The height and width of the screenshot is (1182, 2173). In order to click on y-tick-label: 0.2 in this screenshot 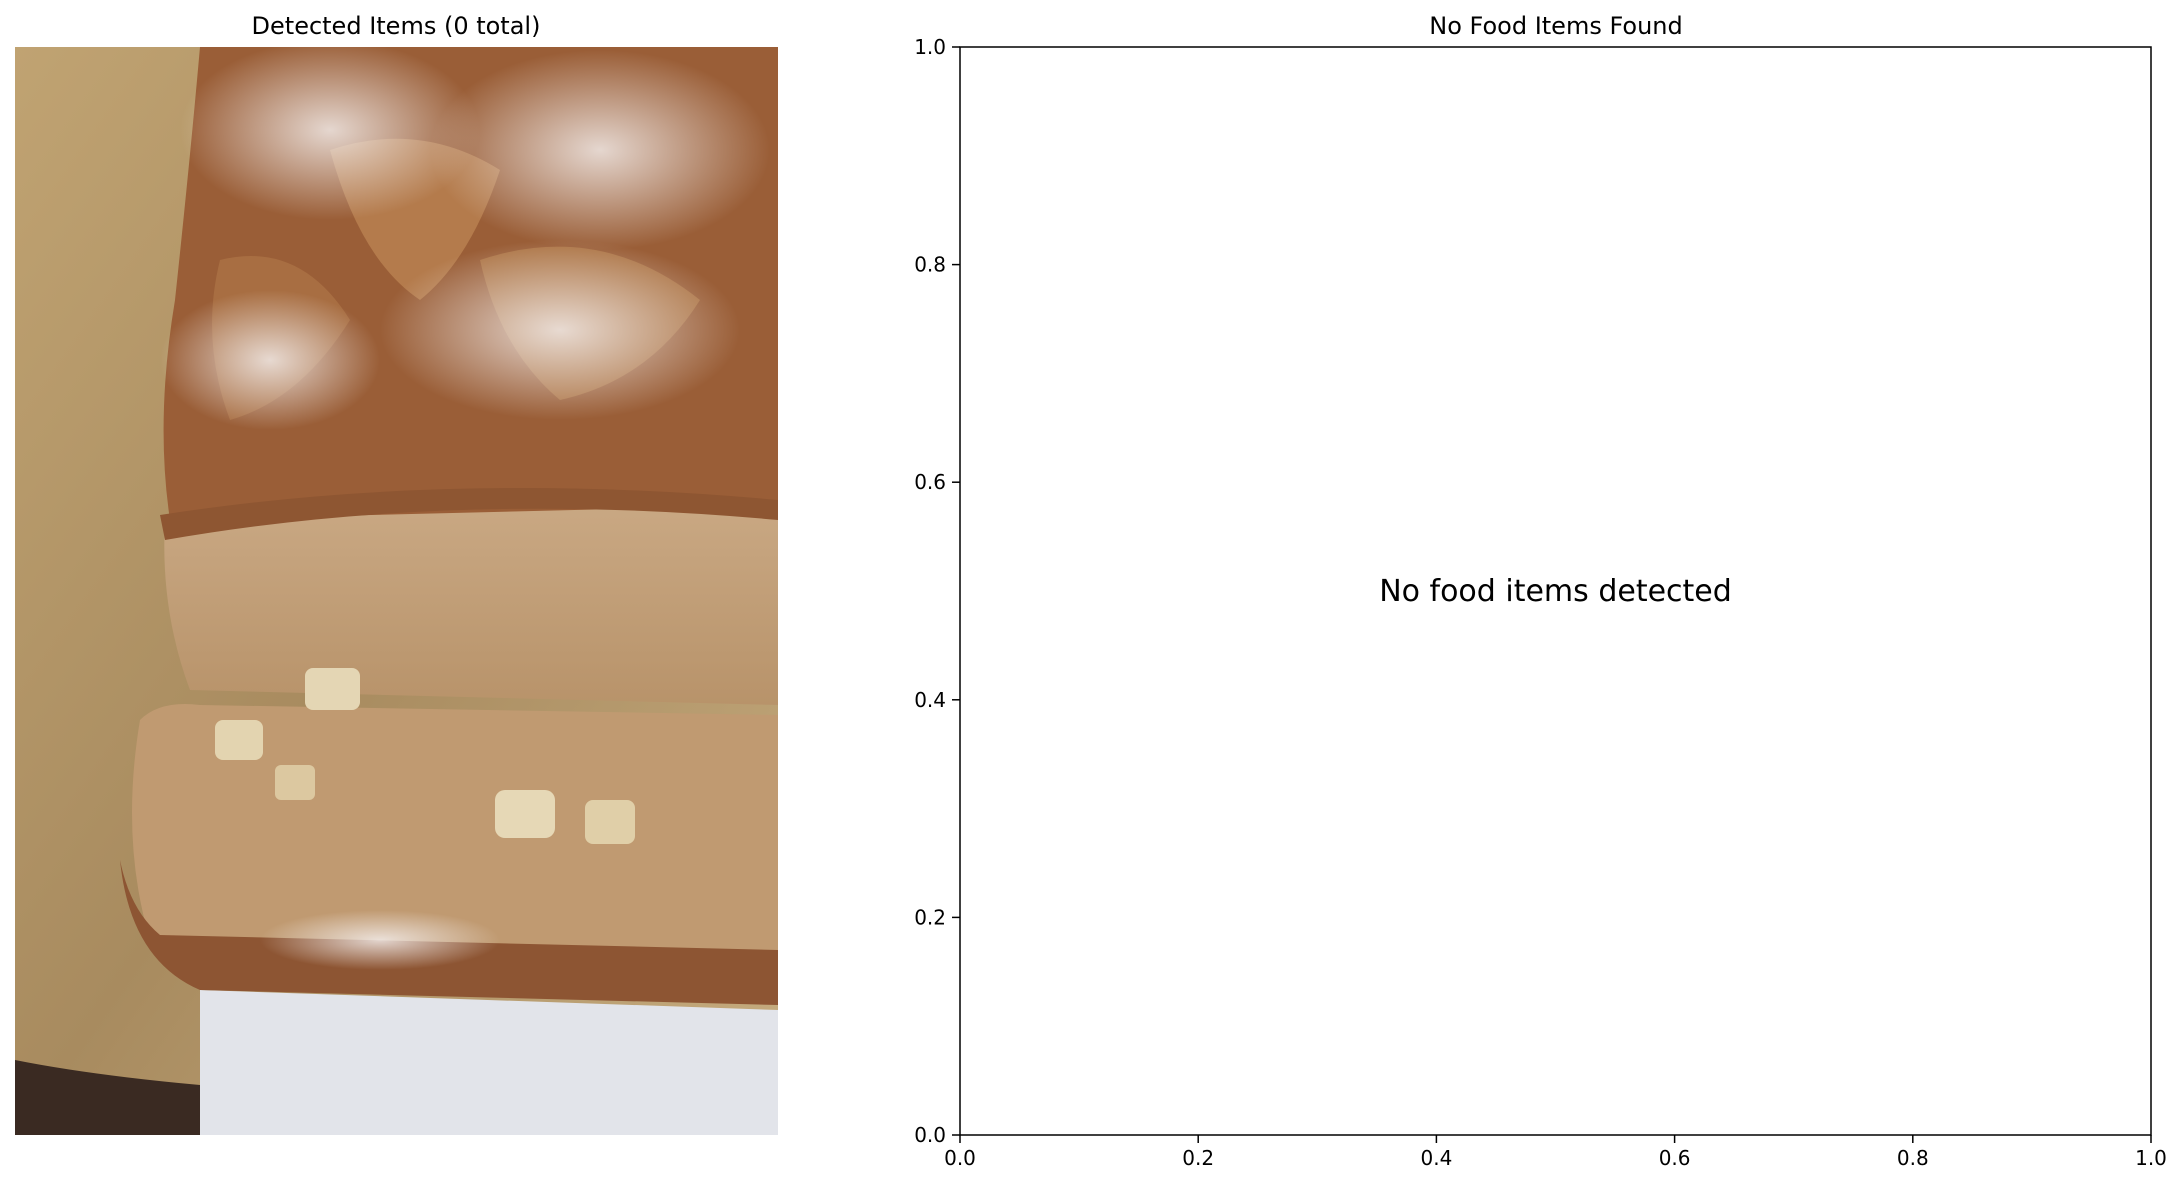, I will do `click(930, 917)`.